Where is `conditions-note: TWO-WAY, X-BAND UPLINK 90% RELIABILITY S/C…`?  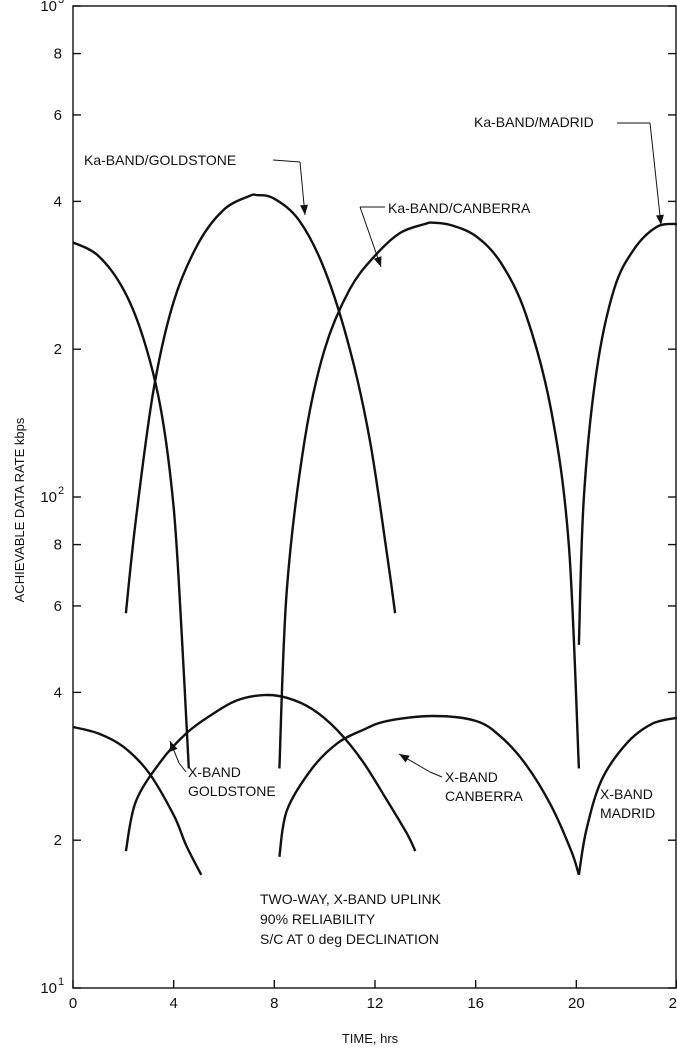 conditions-note: TWO-WAY, X-BAND UPLINK 90% RELIABILITY S/C… is located at coordinates (351, 919).